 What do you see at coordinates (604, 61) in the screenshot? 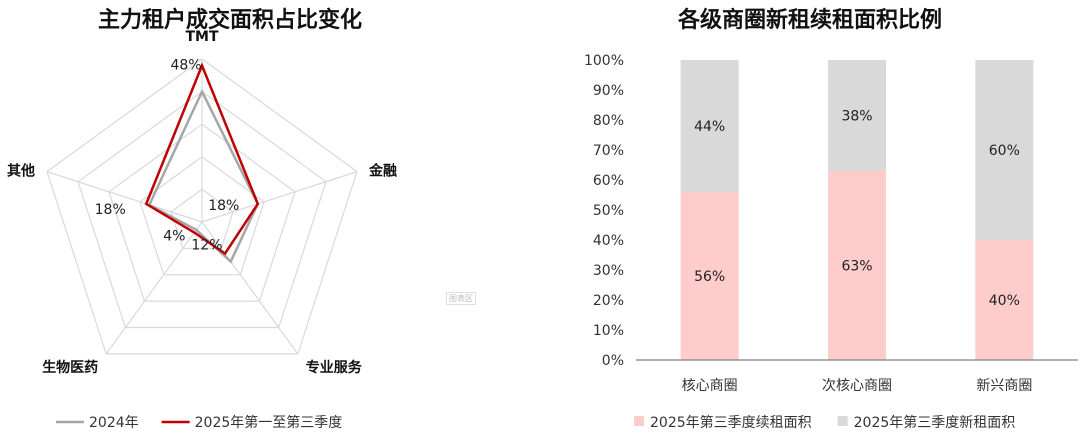
I see `y-tick-label: 100%` at bounding box center [604, 61].